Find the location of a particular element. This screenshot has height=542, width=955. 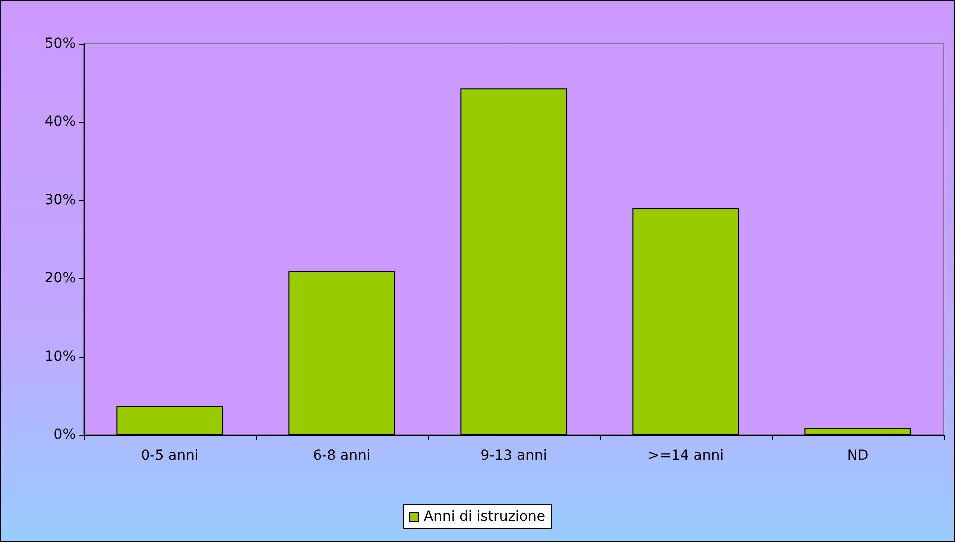

y-tick-label: 10% is located at coordinates (60, 356).